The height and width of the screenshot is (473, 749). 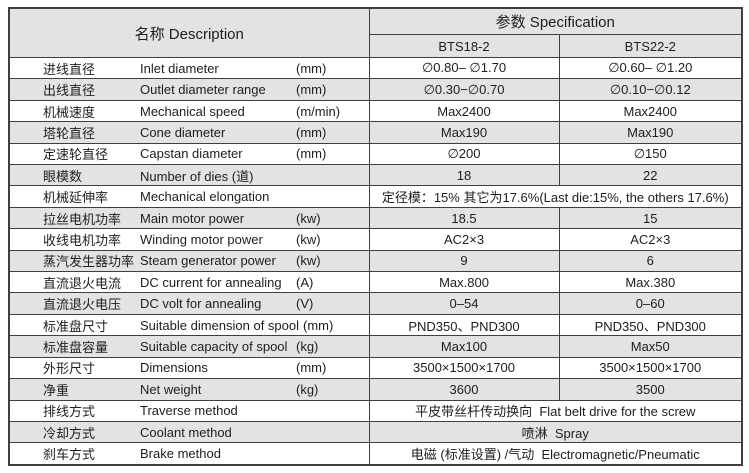 I want to click on table-row: 定速轮直径 Capstan diameter (mm) ∅200 ∅150, so click(x=375, y=154).